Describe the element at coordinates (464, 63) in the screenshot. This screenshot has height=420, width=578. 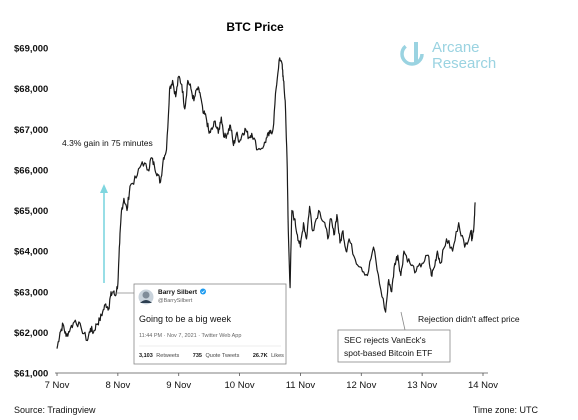
I see `logo-text-line2: Research` at that location.